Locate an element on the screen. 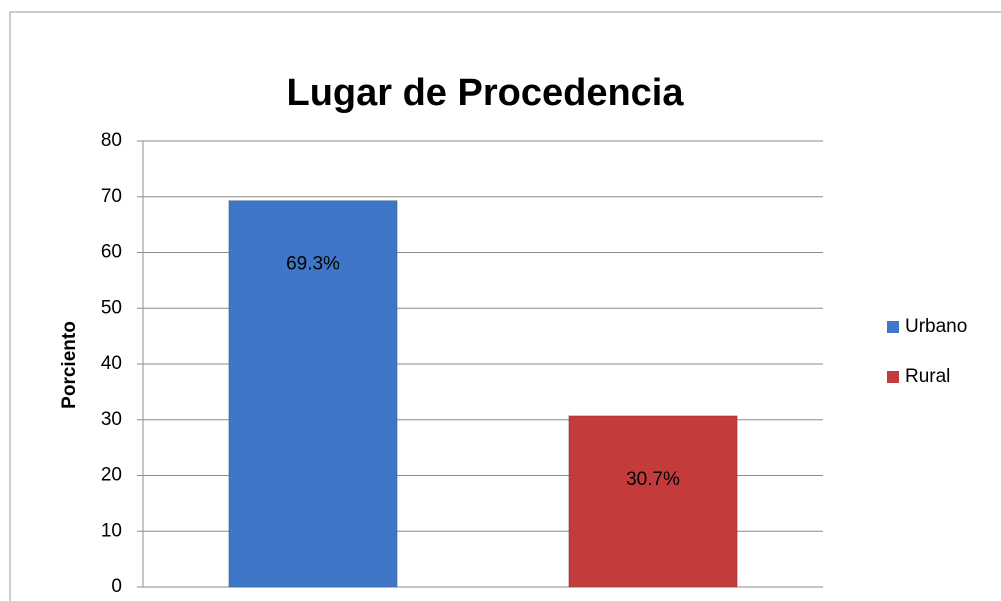 The width and height of the screenshot is (1001, 601). y-tick-label: 70 is located at coordinates (111, 196).